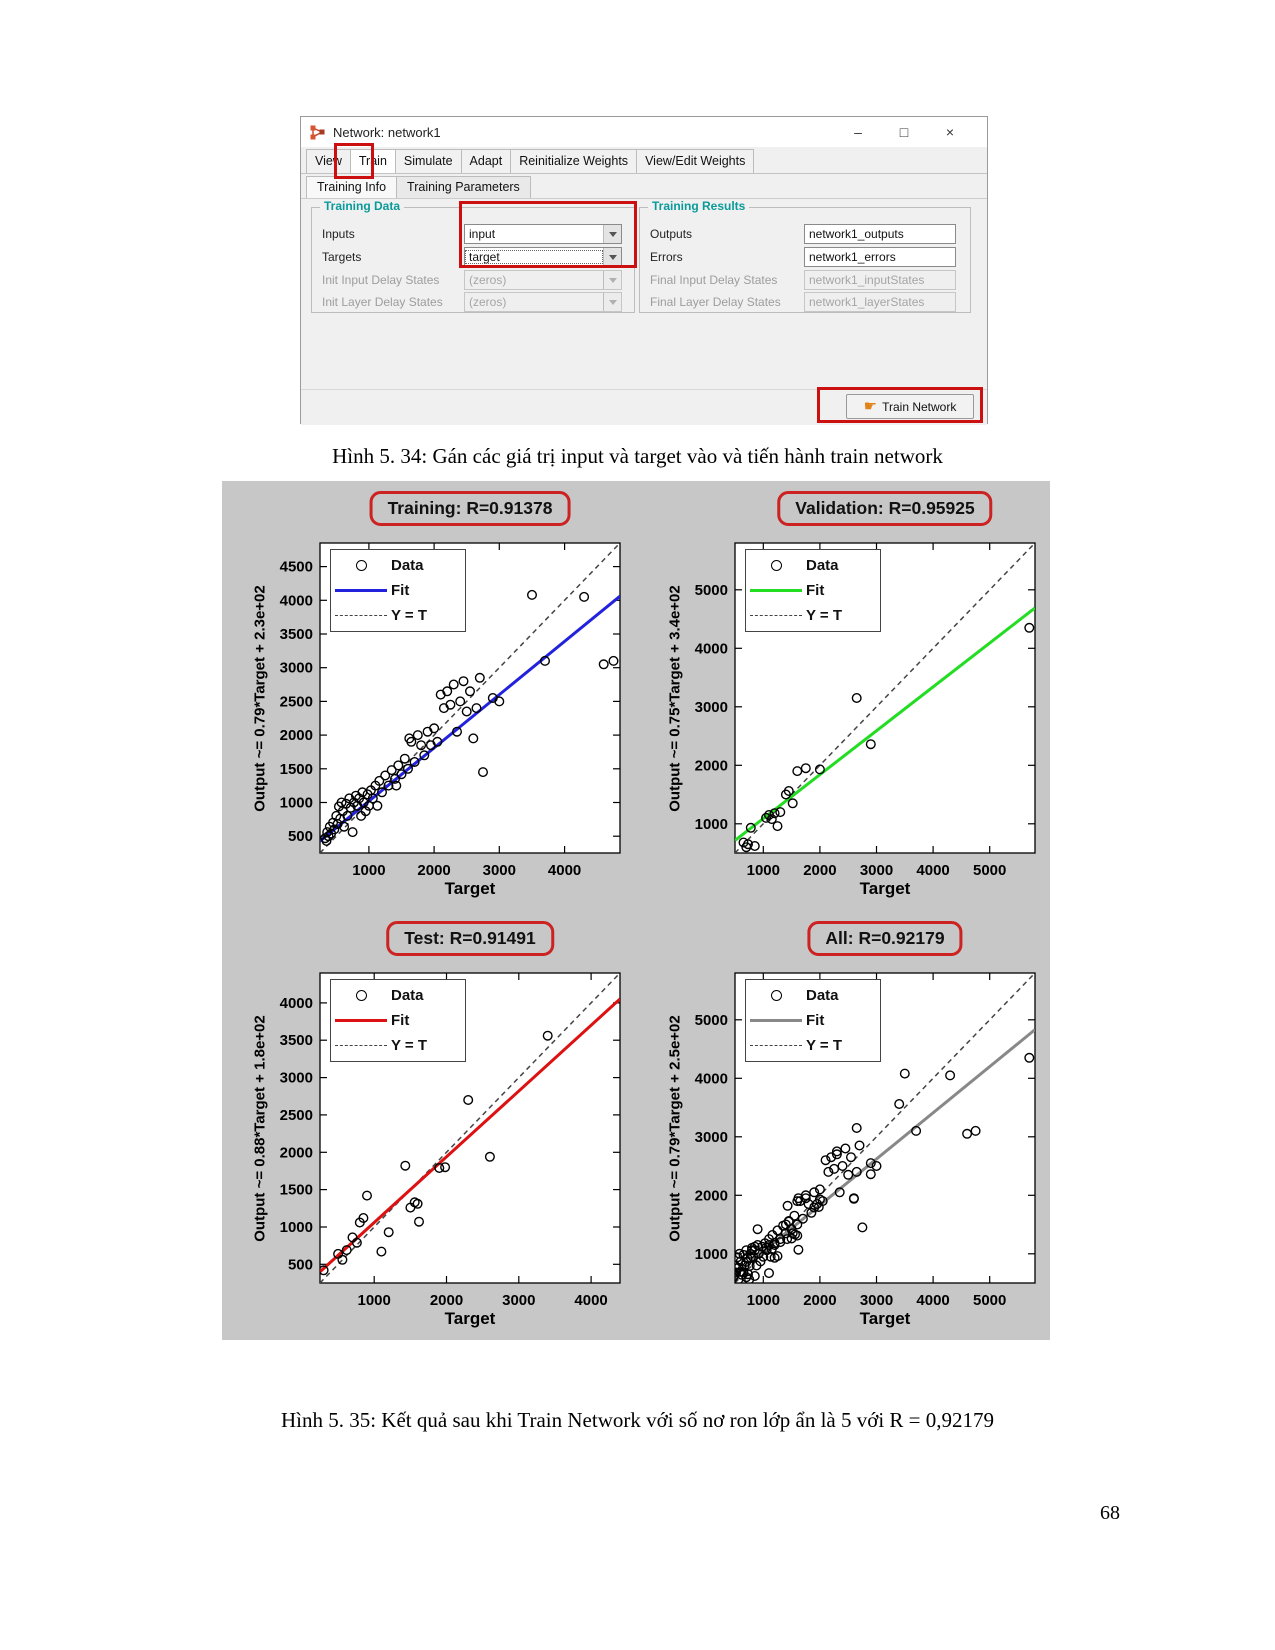 This screenshot has height=1650, width=1275. Describe the element at coordinates (904, 132) in the screenshot. I see `maximize-button: □` at that location.